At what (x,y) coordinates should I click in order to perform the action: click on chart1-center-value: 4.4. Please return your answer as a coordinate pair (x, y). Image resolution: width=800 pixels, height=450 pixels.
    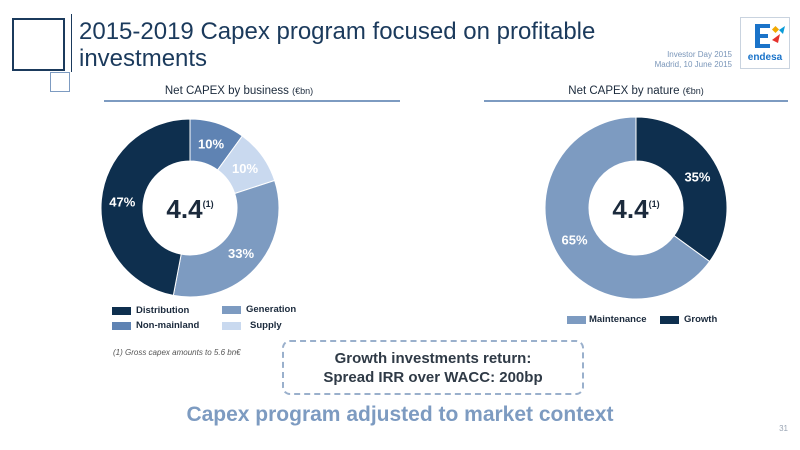
    Looking at the image, I should click on (184, 209).